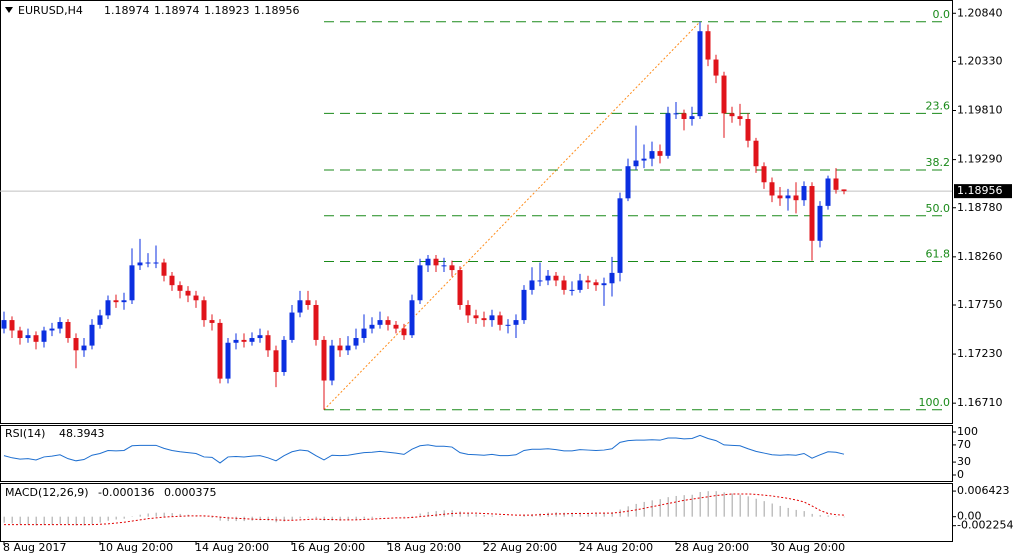 This screenshot has width=1014, height=556. I want to click on header-close: 1.18956, so click(277, 10).